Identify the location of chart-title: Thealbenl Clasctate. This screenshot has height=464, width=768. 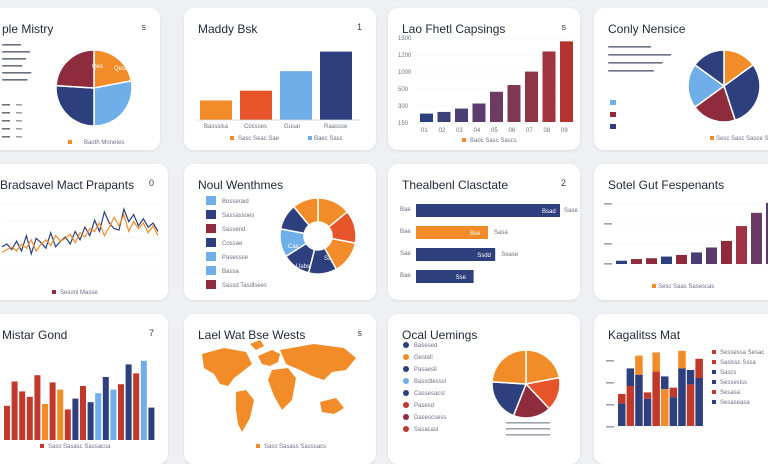
(455, 185).